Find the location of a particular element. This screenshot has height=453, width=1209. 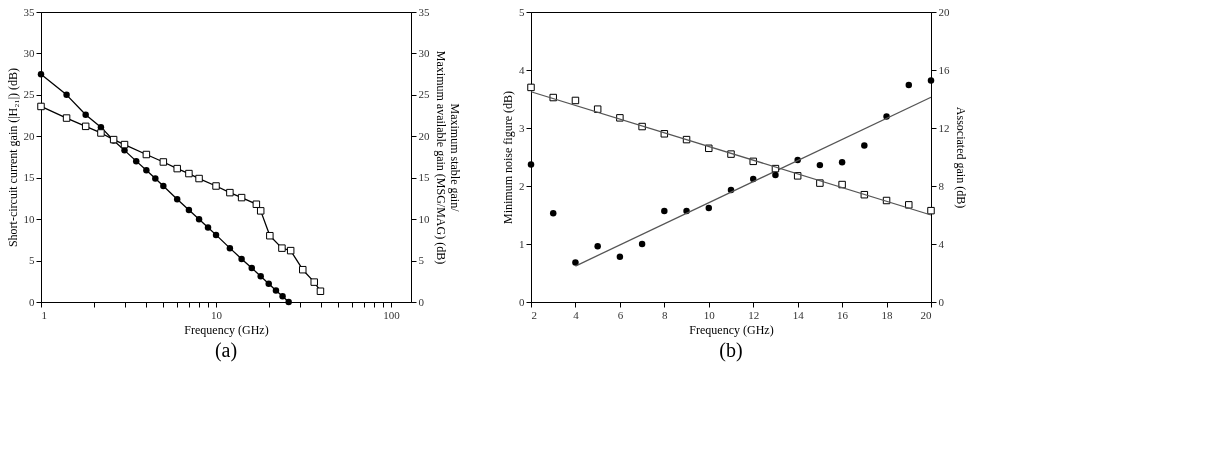

y-tick-label: 1 is located at coordinates (522, 243).